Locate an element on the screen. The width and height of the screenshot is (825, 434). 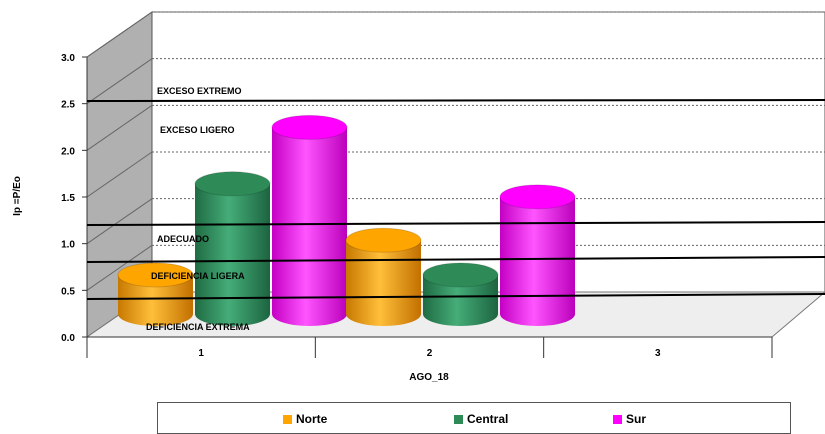
legend: Norte Central Sur is located at coordinates (474, 418).